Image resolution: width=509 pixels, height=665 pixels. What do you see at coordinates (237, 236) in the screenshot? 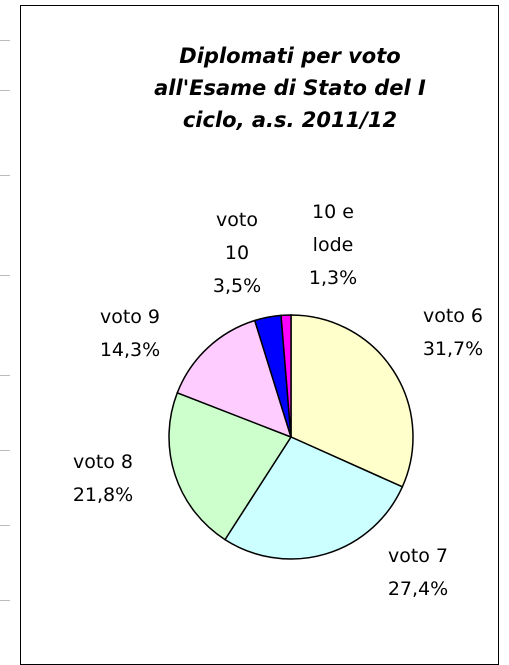
I see `category-label: voto 10` at bounding box center [237, 236].